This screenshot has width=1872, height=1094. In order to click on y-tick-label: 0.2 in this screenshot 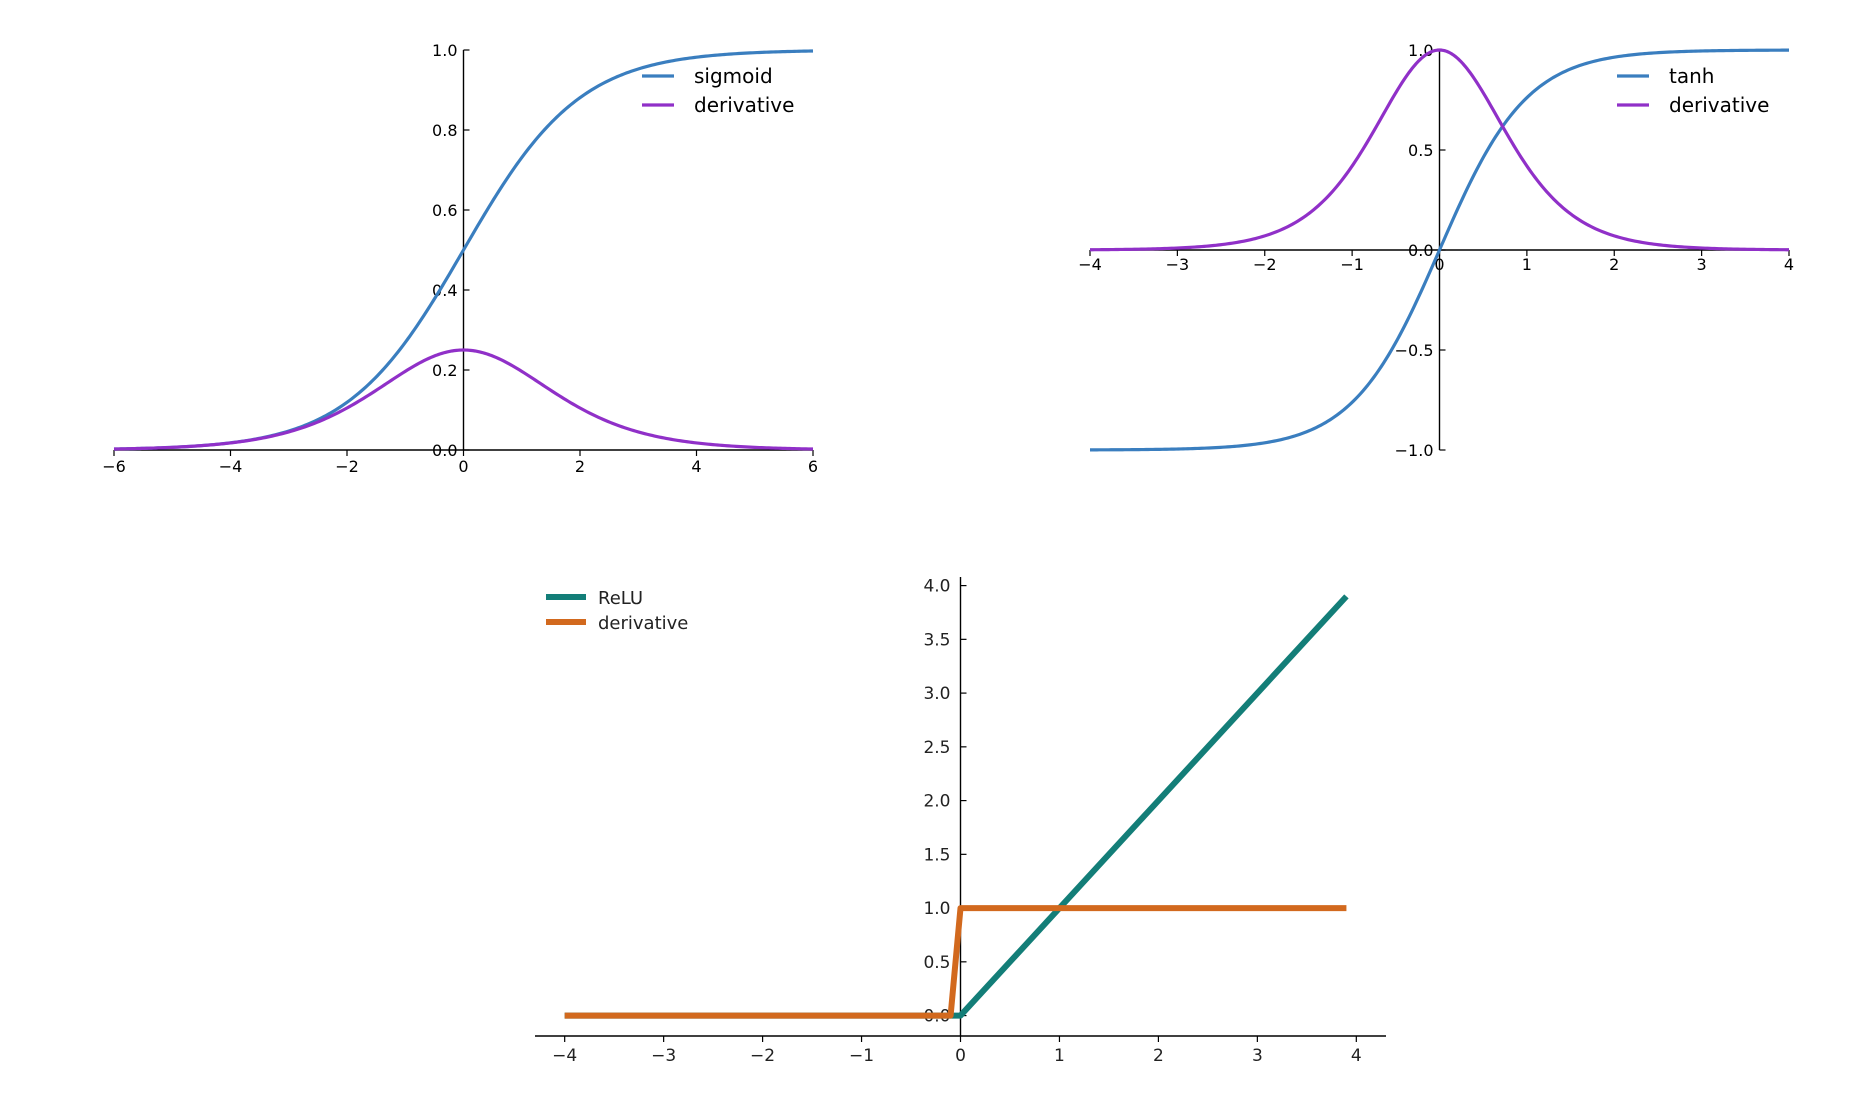, I will do `click(444, 370)`.